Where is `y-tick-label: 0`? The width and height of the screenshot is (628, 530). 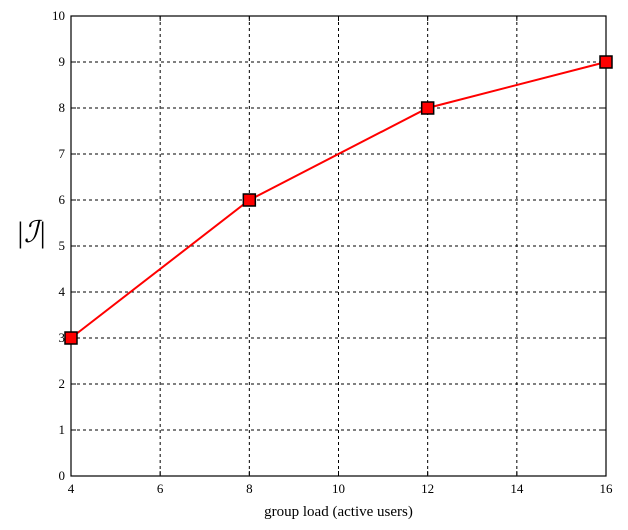 y-tick-label: 0 is located at coordinates (62, 475).